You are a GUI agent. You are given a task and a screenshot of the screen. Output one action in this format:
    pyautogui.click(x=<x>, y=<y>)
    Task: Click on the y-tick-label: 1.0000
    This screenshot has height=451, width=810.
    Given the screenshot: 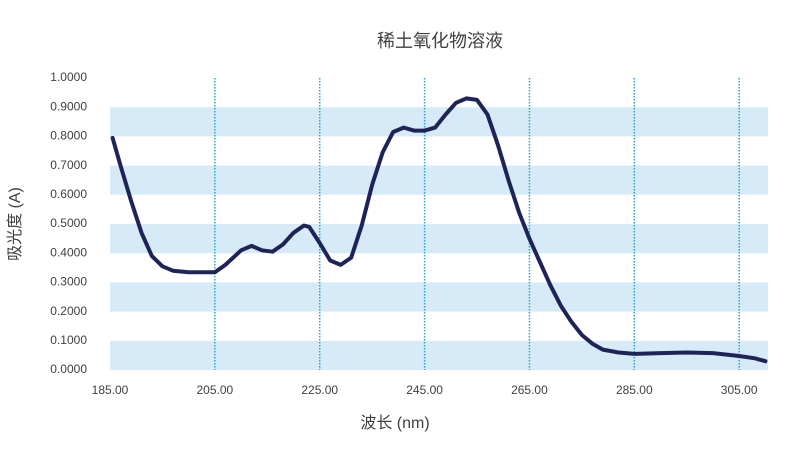 What is the action you would take?
    pyautogui.click(x=68, y=77)
    